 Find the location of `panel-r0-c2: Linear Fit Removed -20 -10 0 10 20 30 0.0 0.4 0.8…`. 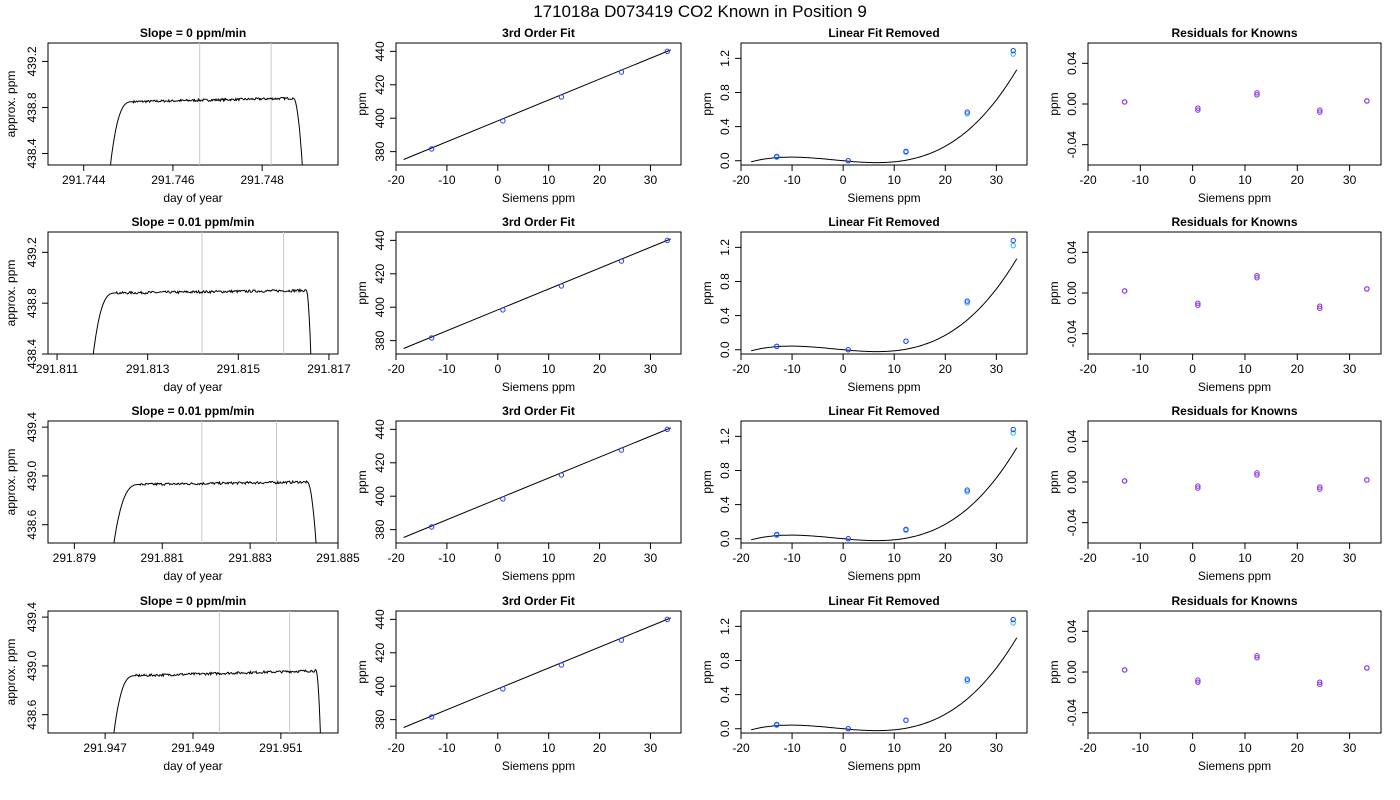

panel-r0-c2: Linear Fit Removed -20 -10 0 10 20 30 0.0 0.4 0.8… is located at coordinates (864, 115).